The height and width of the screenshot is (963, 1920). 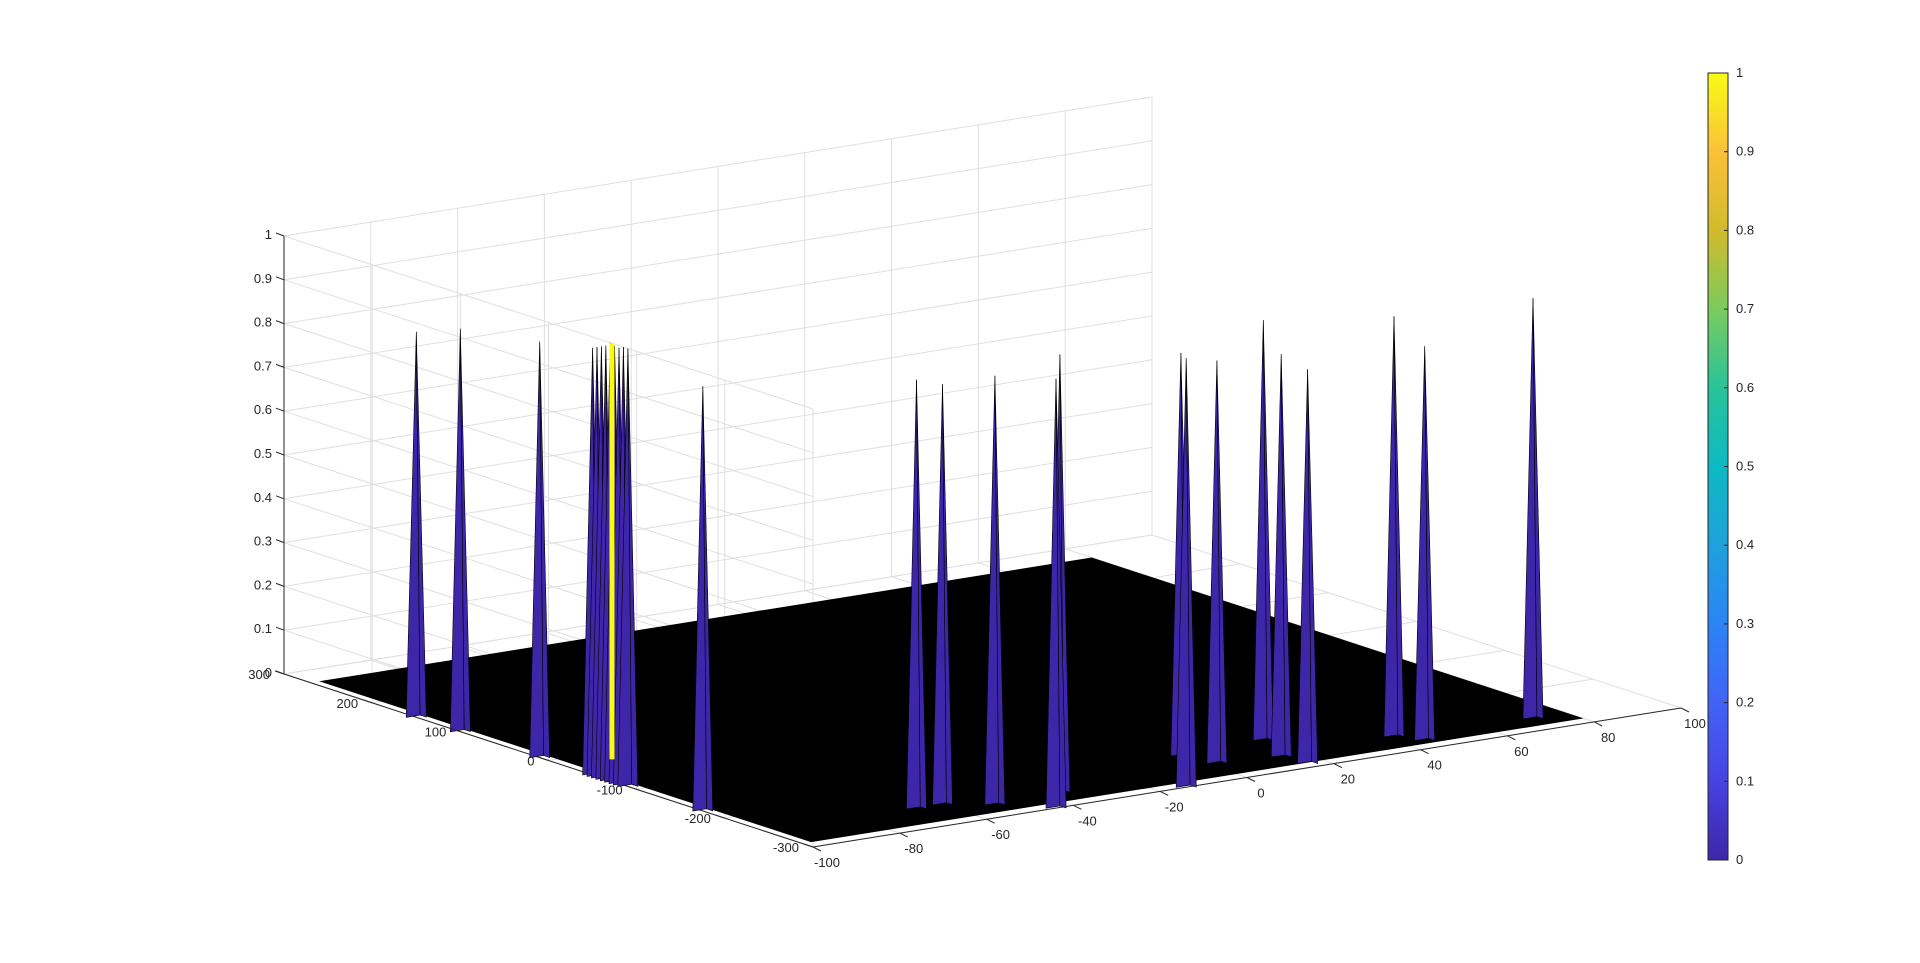 I want to click on colorbar-tick-label: 0.3, so click(x=1745, y=623).